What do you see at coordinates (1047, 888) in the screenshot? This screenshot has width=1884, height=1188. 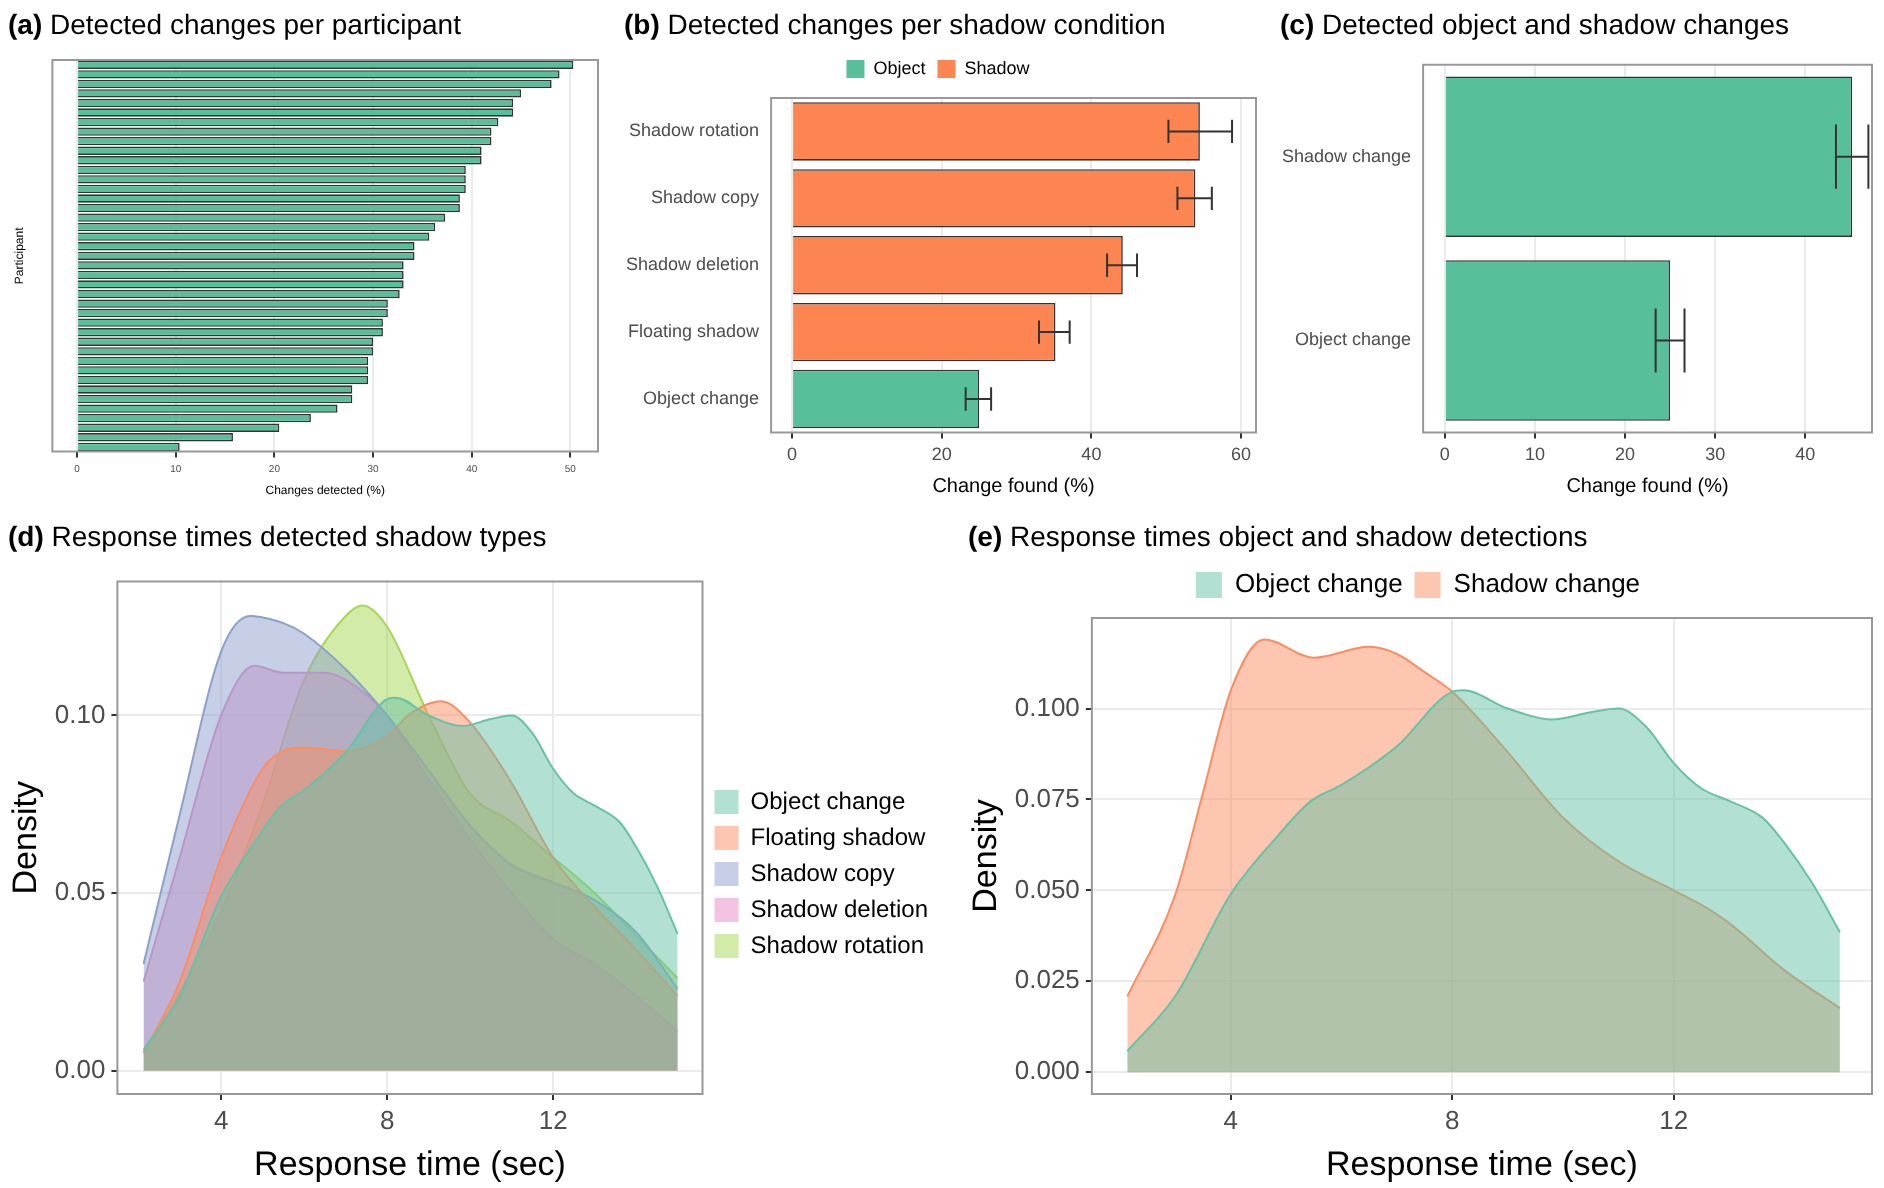 I see `y-tick-label: 0.050` at bounding box center [1047, 888].